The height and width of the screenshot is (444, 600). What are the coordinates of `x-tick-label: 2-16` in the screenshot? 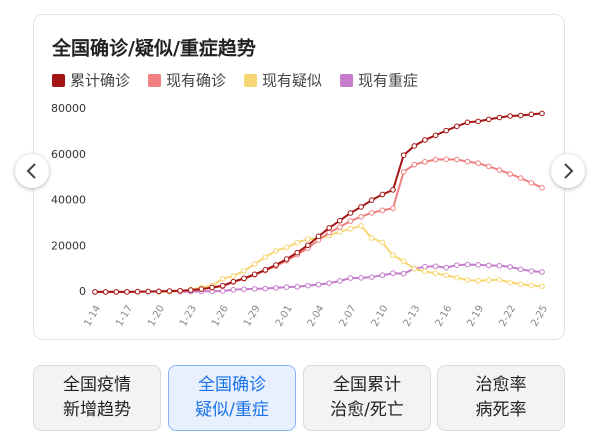 It's located at (444, 316).